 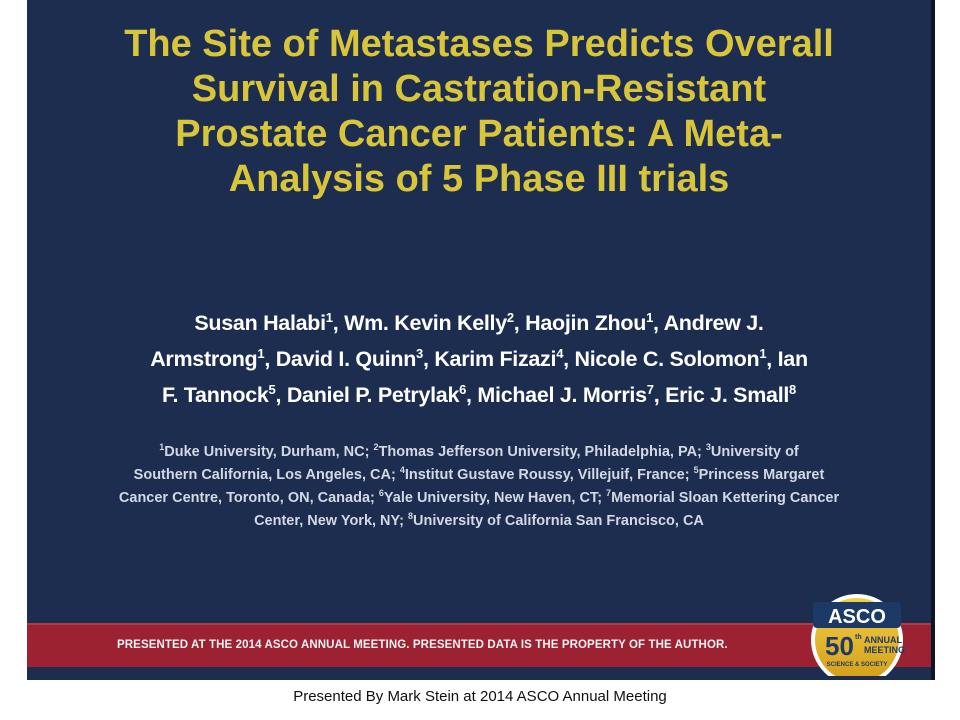 I want to click on author-name: Haojin Zhou, so click(x=586, y=323).